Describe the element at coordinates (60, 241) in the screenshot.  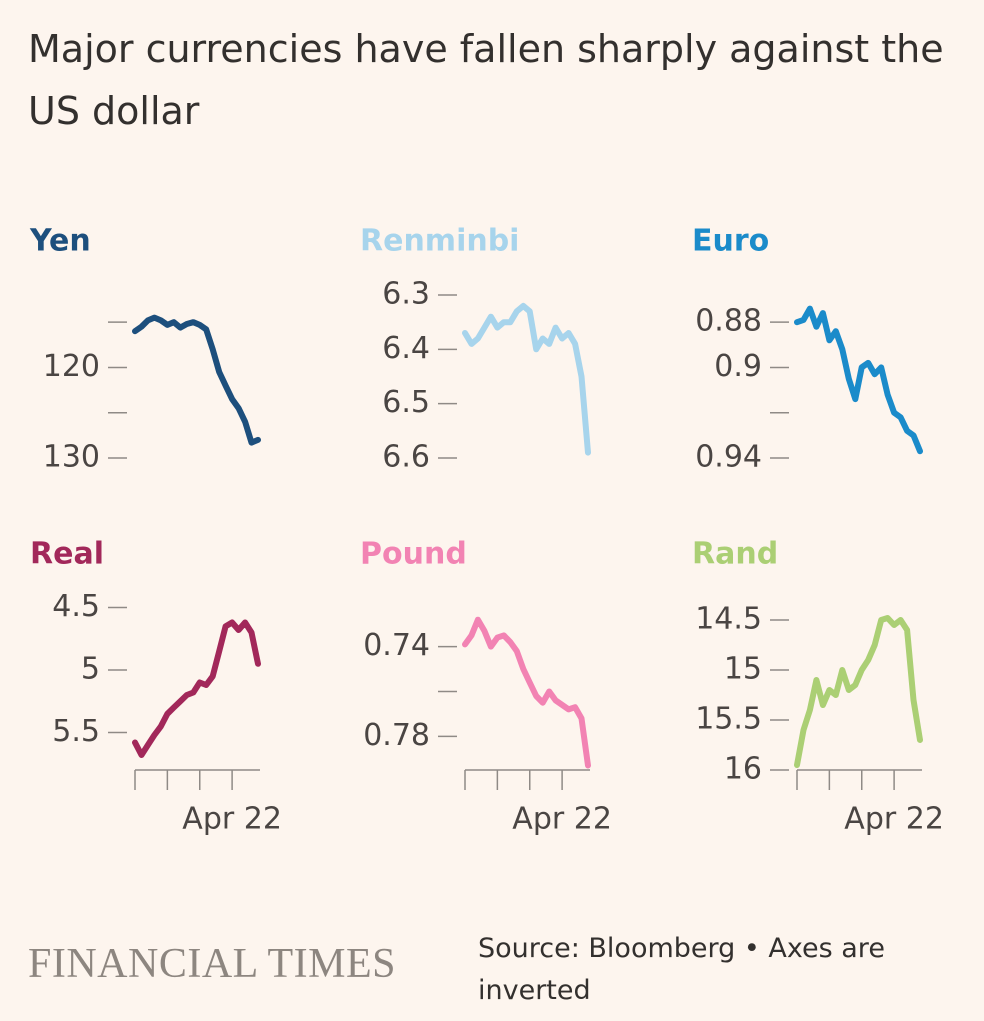
I see `chart-title: Yen` at that location.